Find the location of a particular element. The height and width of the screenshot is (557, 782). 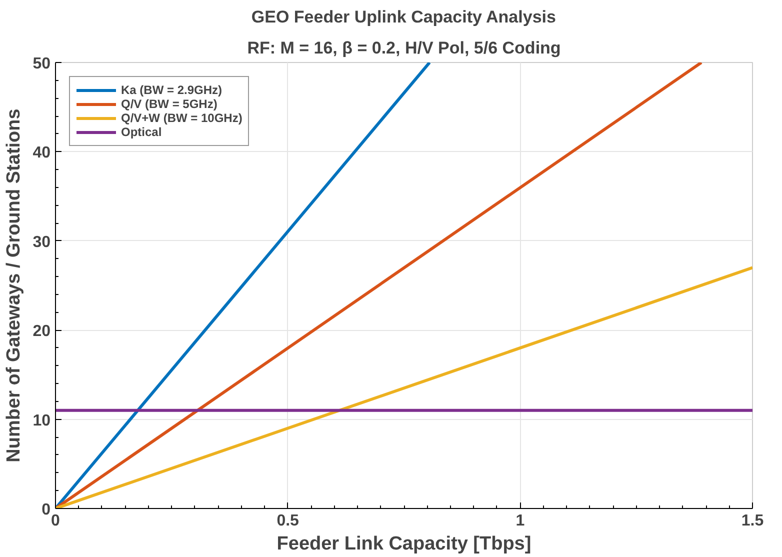

legend-label: Q/V+W (BW = 10GHz) is located at coordinates (181, 118).